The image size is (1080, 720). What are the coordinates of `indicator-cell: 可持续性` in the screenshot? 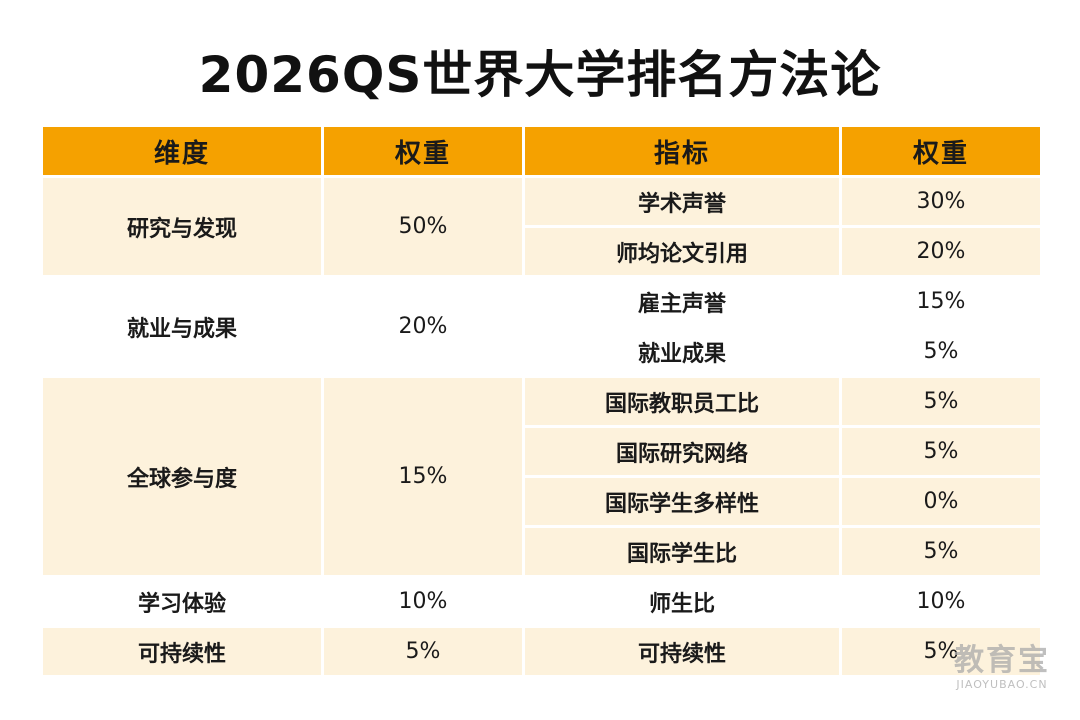 It's located at (682, 651).